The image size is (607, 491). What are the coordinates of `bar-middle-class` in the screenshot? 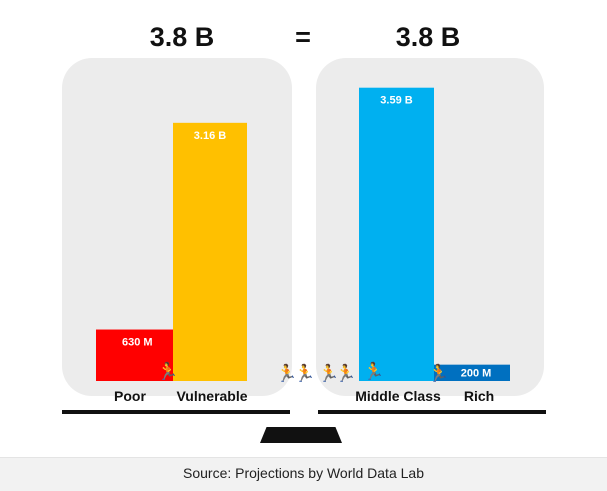 It's located at (396, 234).